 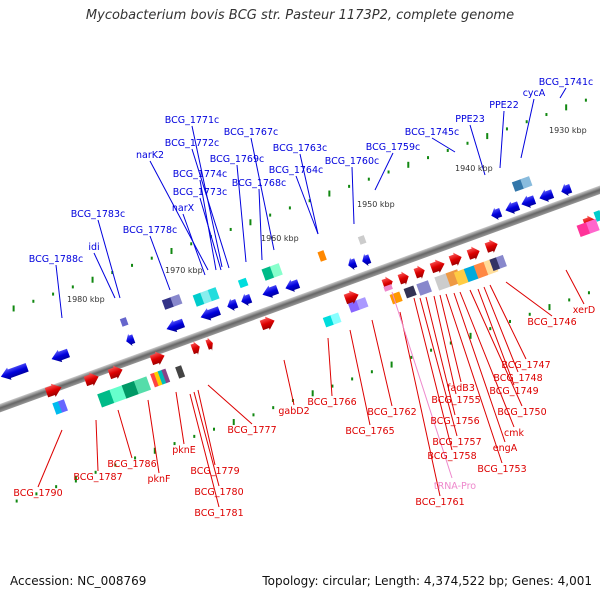 I want to click on forward-gene-label: BCG_1745c, so click(x=432, y=132).